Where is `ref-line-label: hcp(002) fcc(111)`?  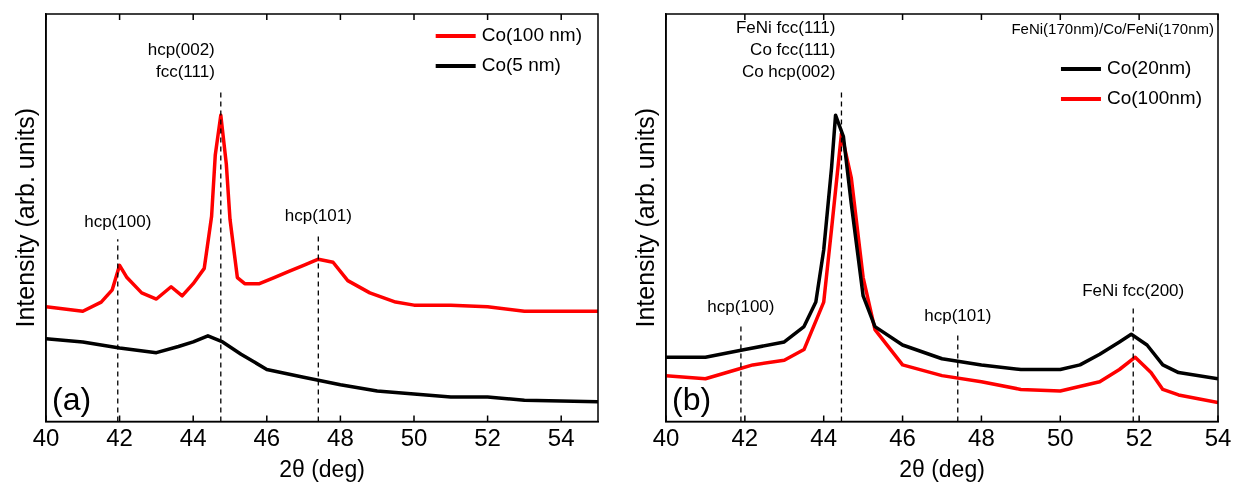 ref-line-label: hcp(002) fcc(111) is located at coordinates (181, 61).